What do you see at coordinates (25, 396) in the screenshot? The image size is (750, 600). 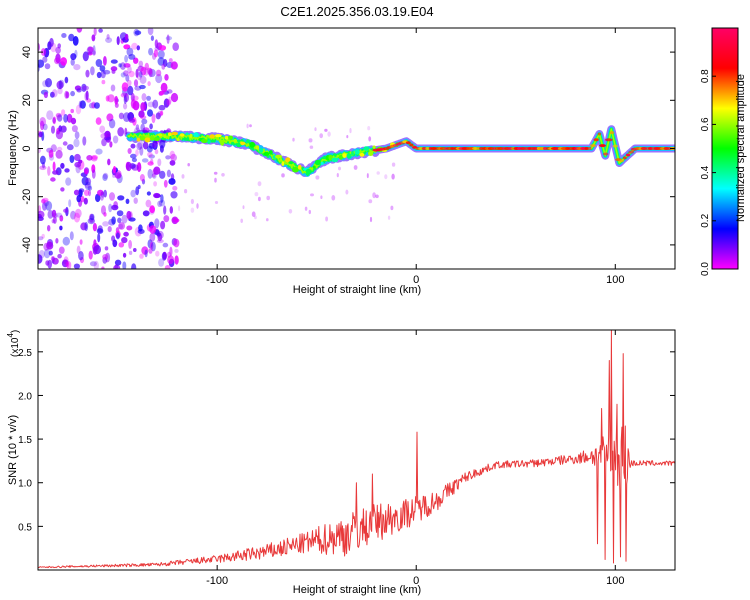 I see `snr-y-tick-label: 2.0` at bounding box center [25, 396].